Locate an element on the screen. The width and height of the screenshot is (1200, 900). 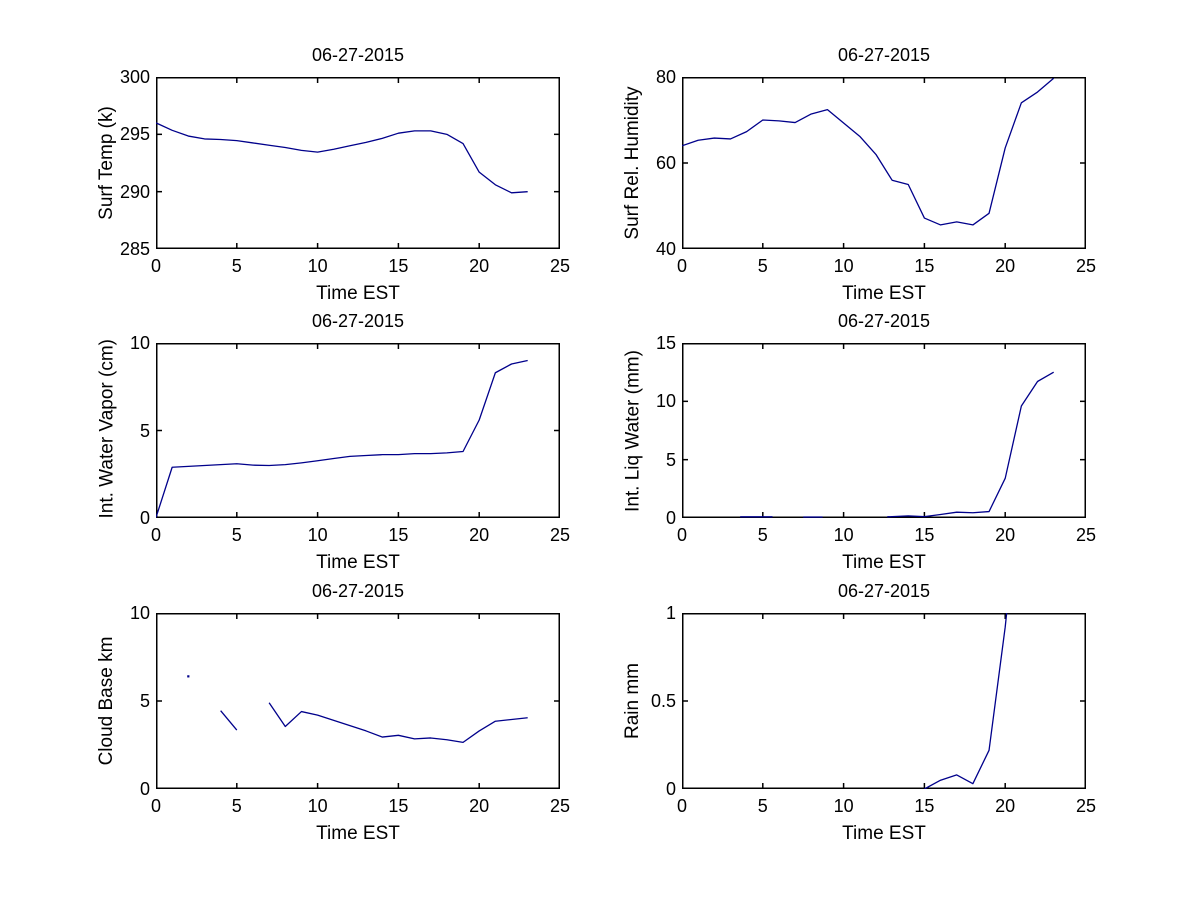
plot-area-int-water-vapor is located at coordinates (358, 430).